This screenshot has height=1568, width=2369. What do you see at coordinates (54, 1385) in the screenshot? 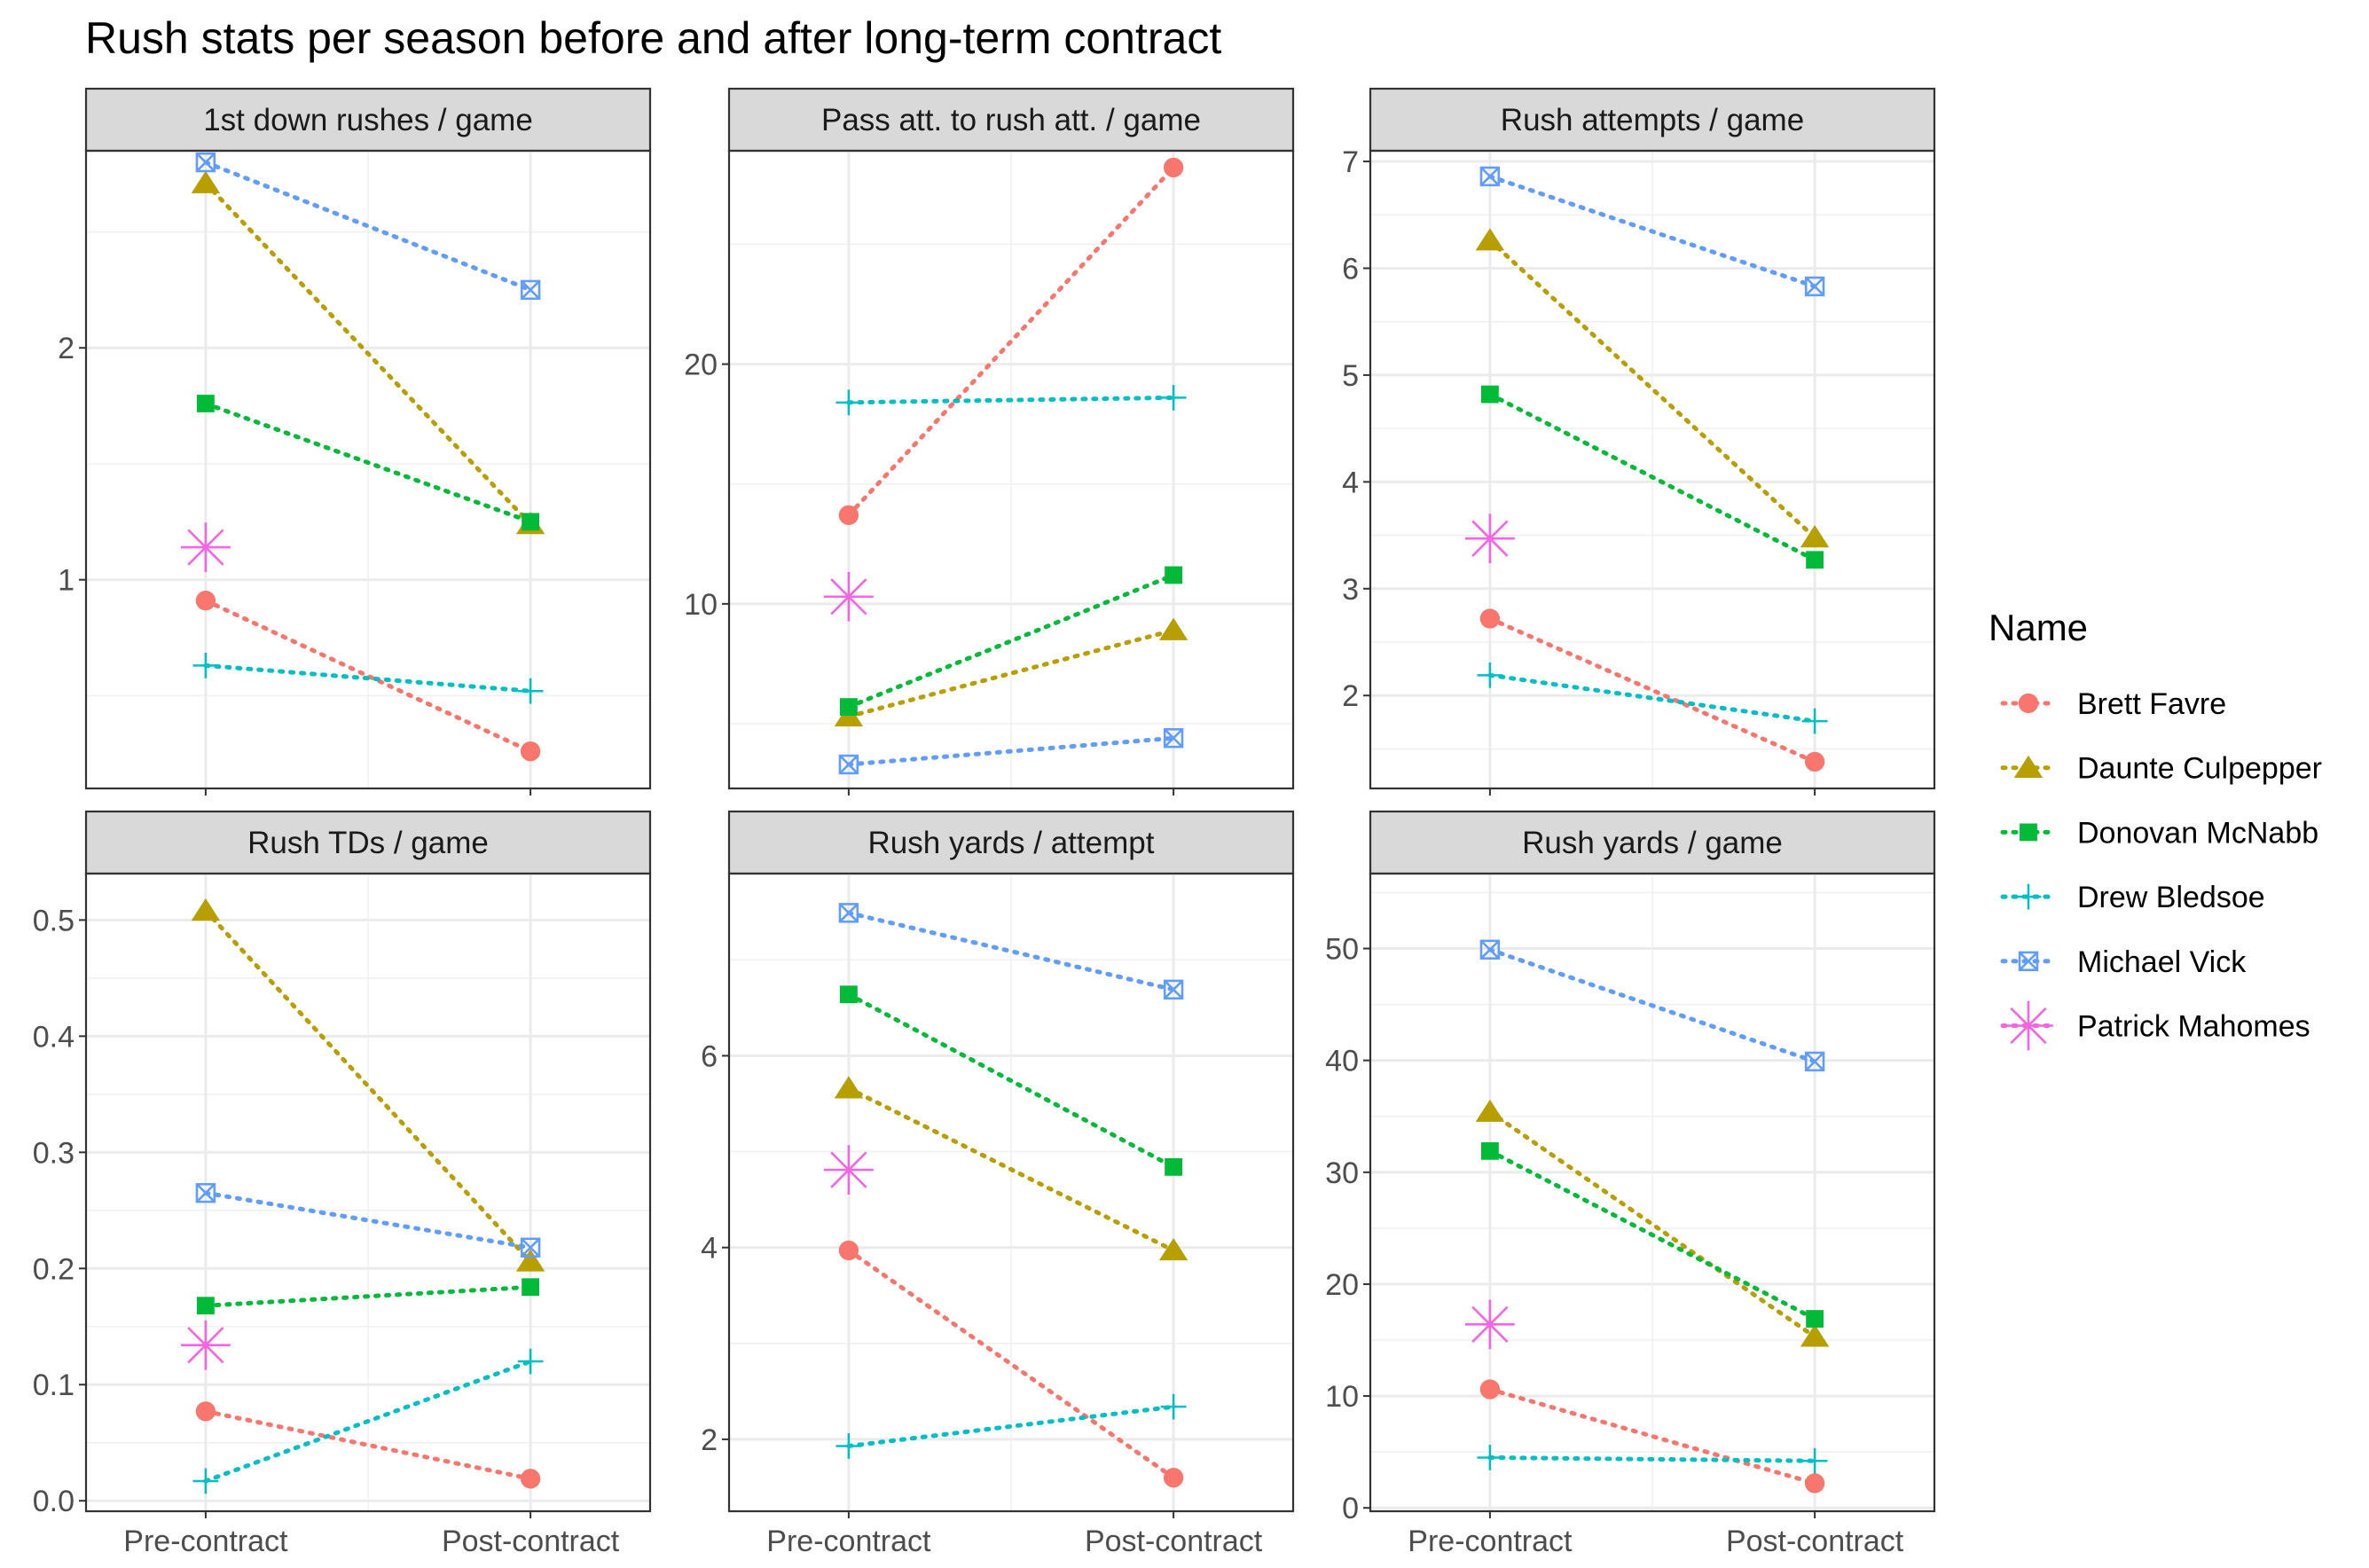
I see `y-tick-label: 0.1` at bounding box center [54, 1385].